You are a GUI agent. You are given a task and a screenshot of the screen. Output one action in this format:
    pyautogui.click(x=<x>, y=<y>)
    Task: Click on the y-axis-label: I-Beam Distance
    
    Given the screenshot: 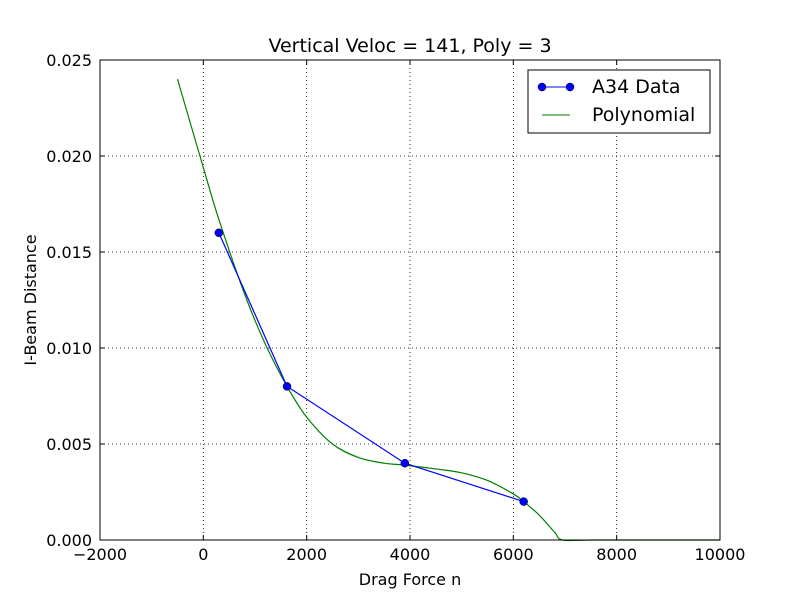 What is the action you would take?
    pyautogui.click(x=30, y=299)
    